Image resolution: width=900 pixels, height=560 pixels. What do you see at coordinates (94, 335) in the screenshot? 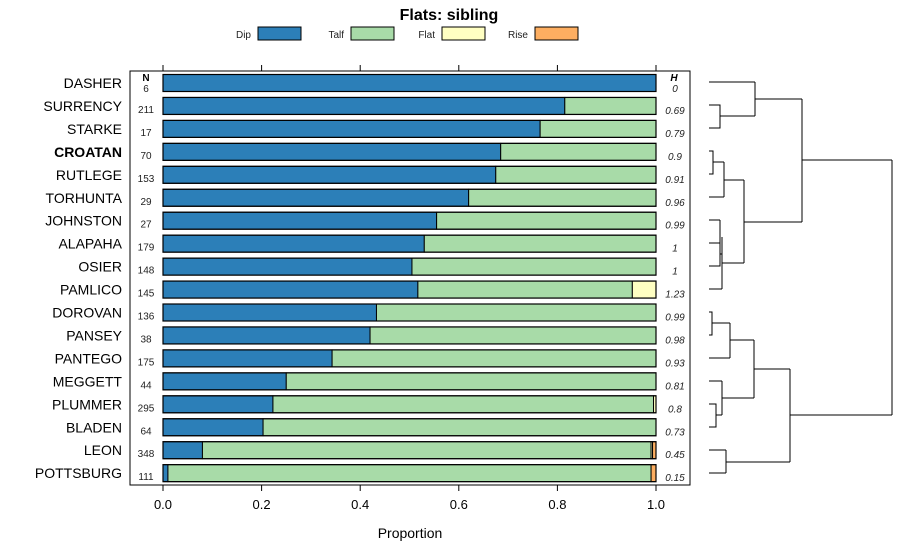
I see `category-label: PANSEY` at bounding box center [94, 335].